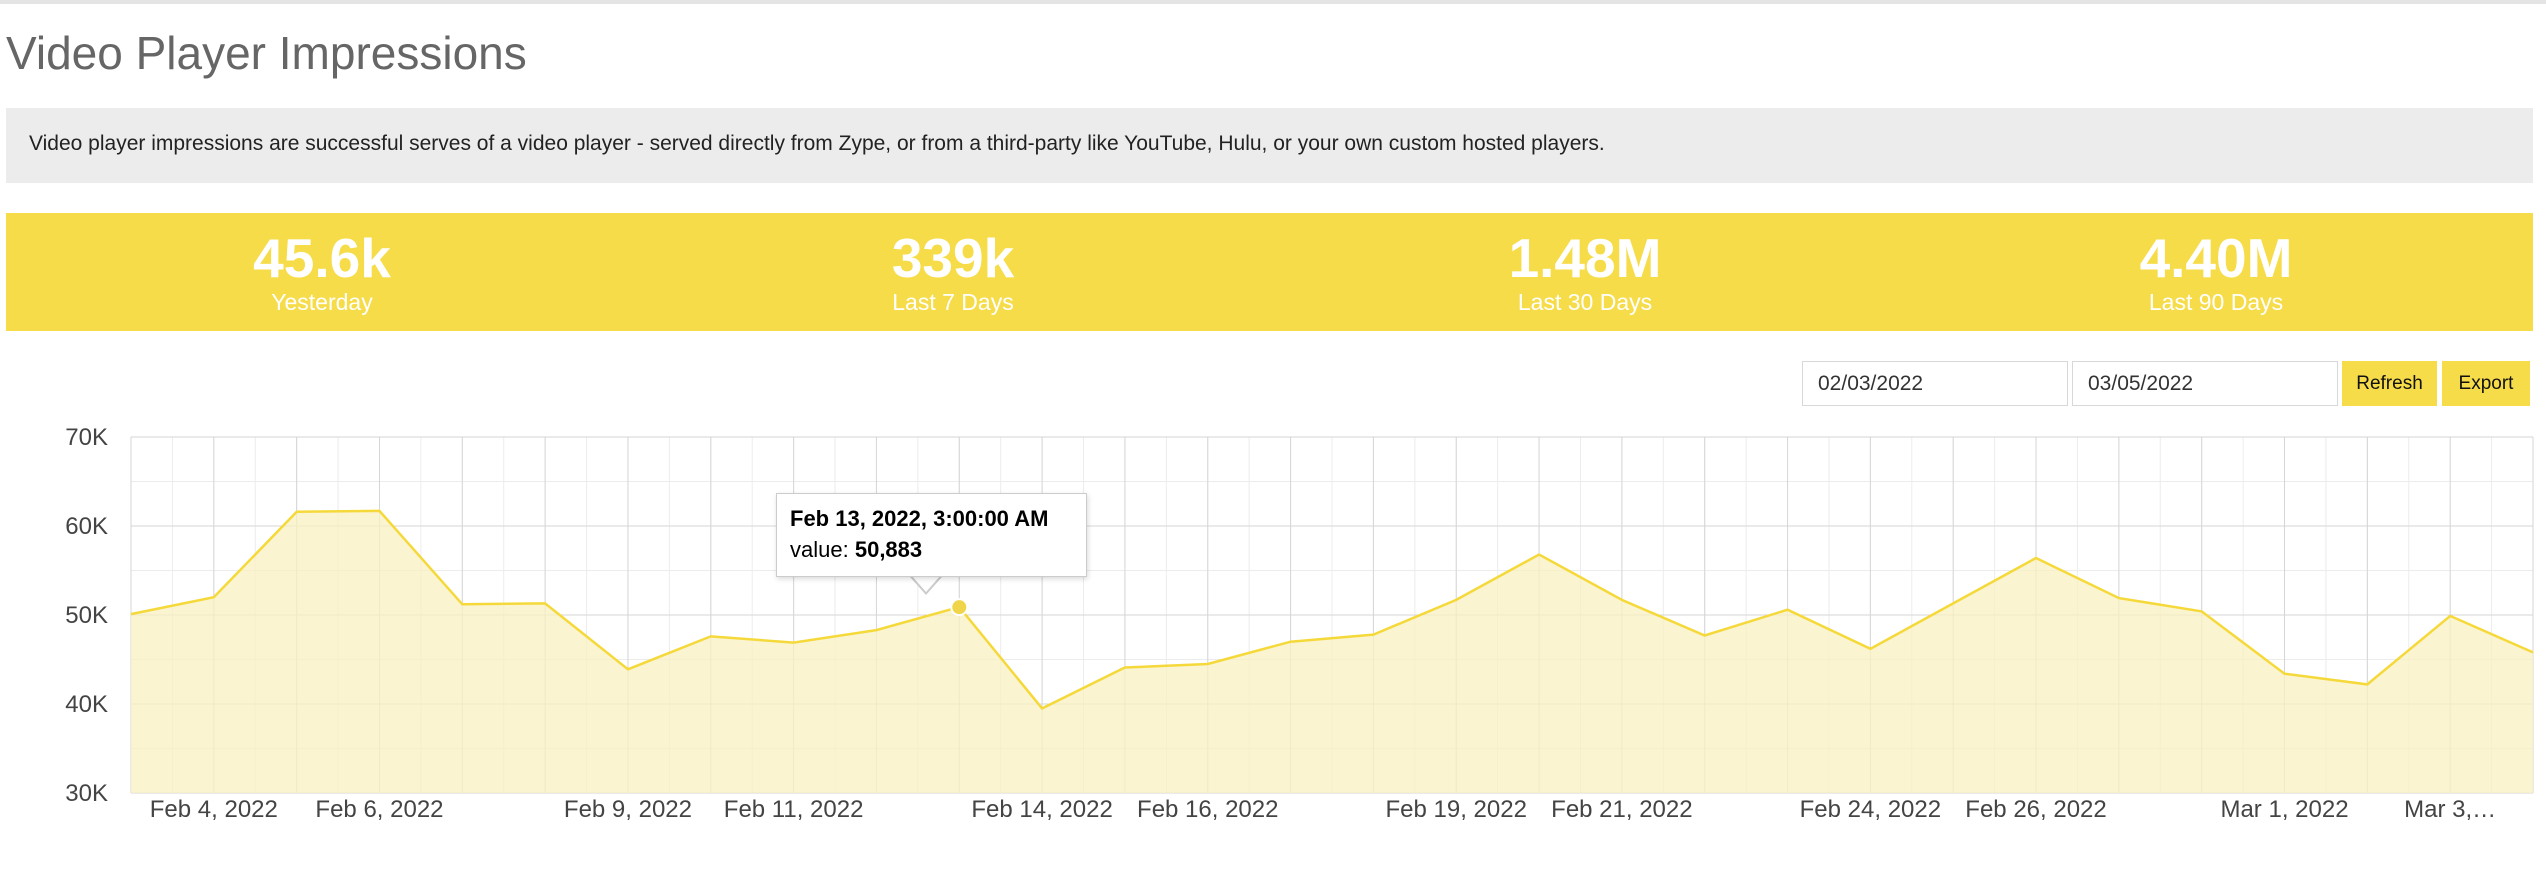 The height and width of the screenshot is (884, 2546). What do you see at coordinates (86, 793) in the screenshot?
I see `y-tick-label: 30K` at bounding box center [86, 793].